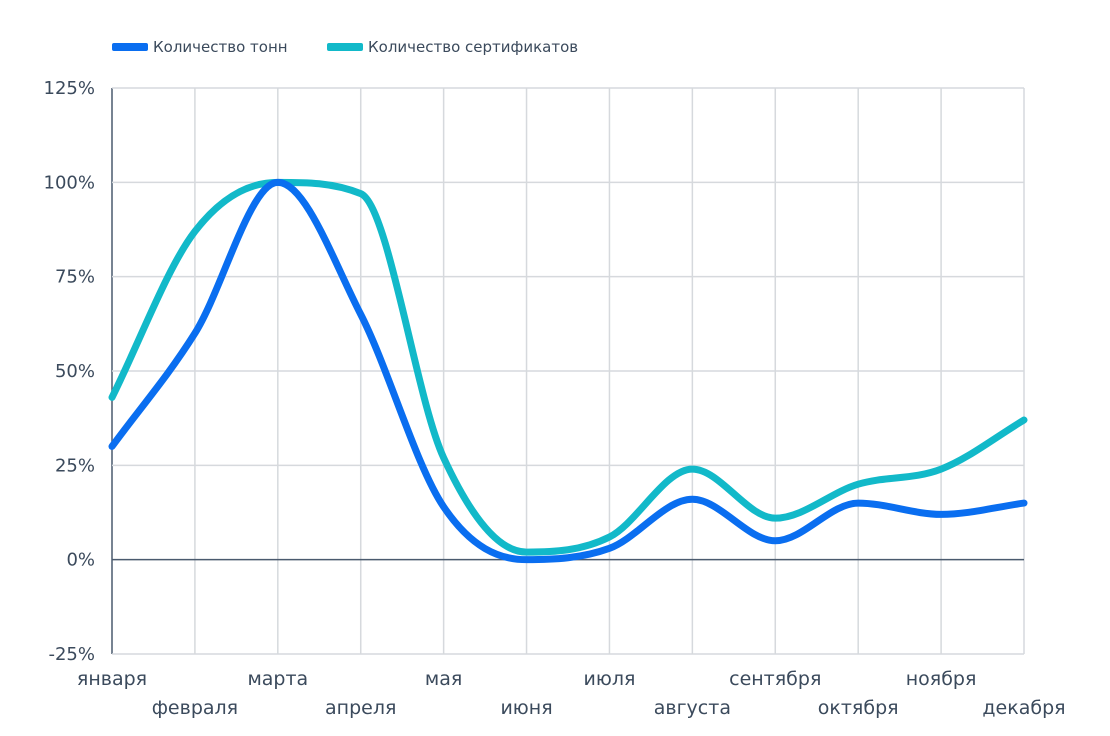  Describe the element at coordinates (75, 277) in the screenshot. I see `y-tick-label: 75%` at that location.